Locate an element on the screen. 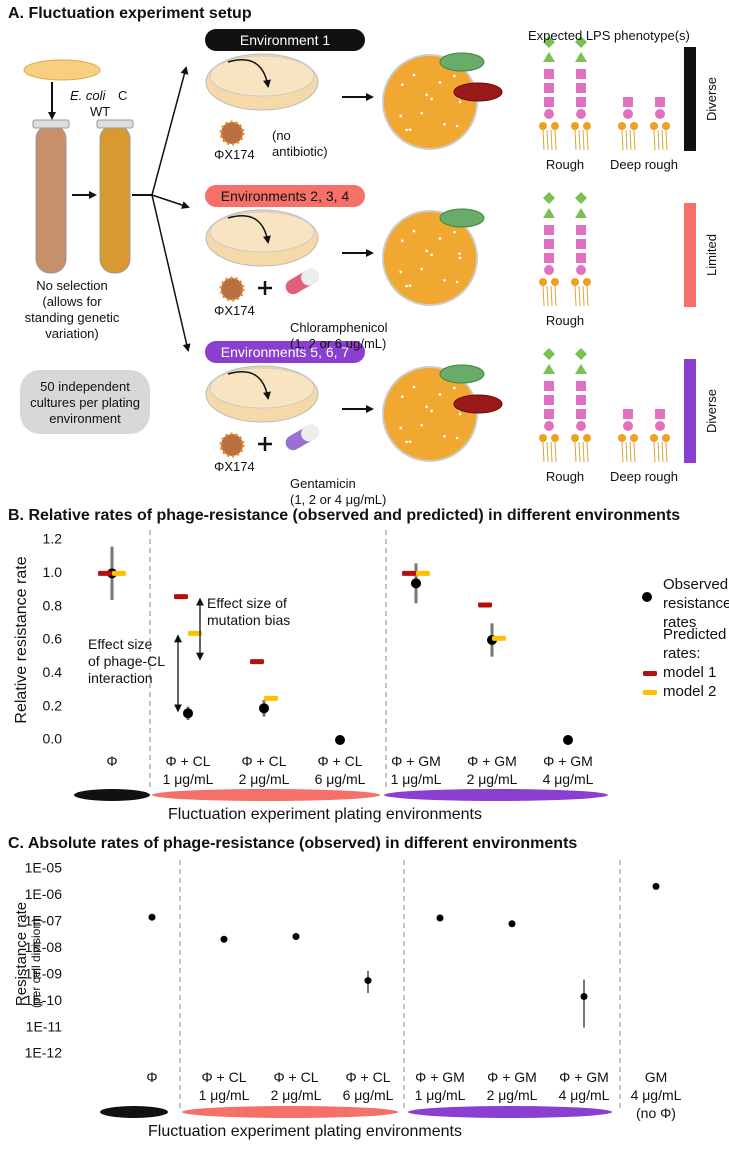 The height and width of the screenshot is (1154, 729). environment-pill is located at coordinates (285, 352).